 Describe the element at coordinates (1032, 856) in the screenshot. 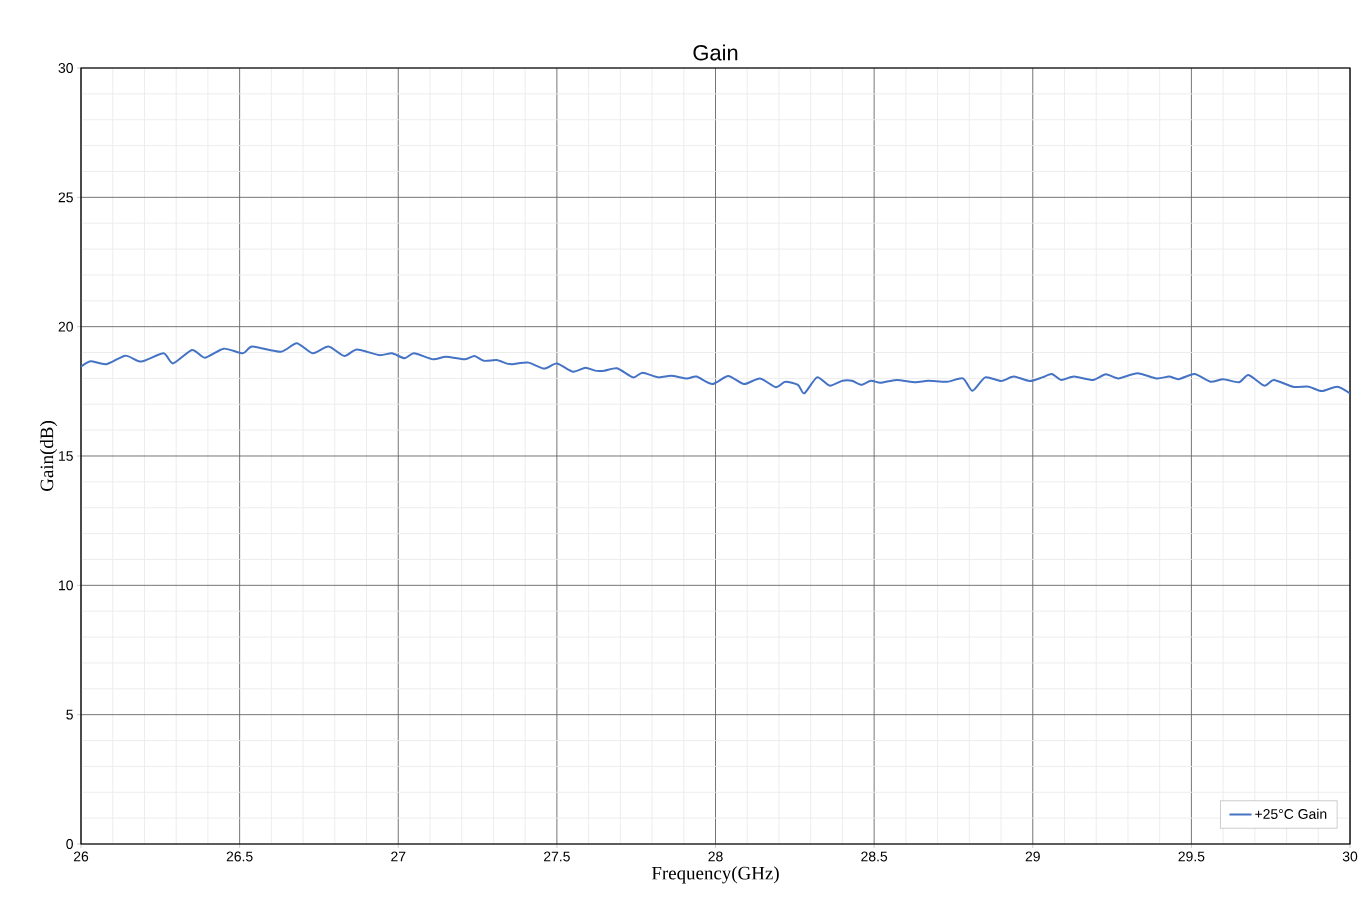

I see `x-tick-label: 29` at that location.